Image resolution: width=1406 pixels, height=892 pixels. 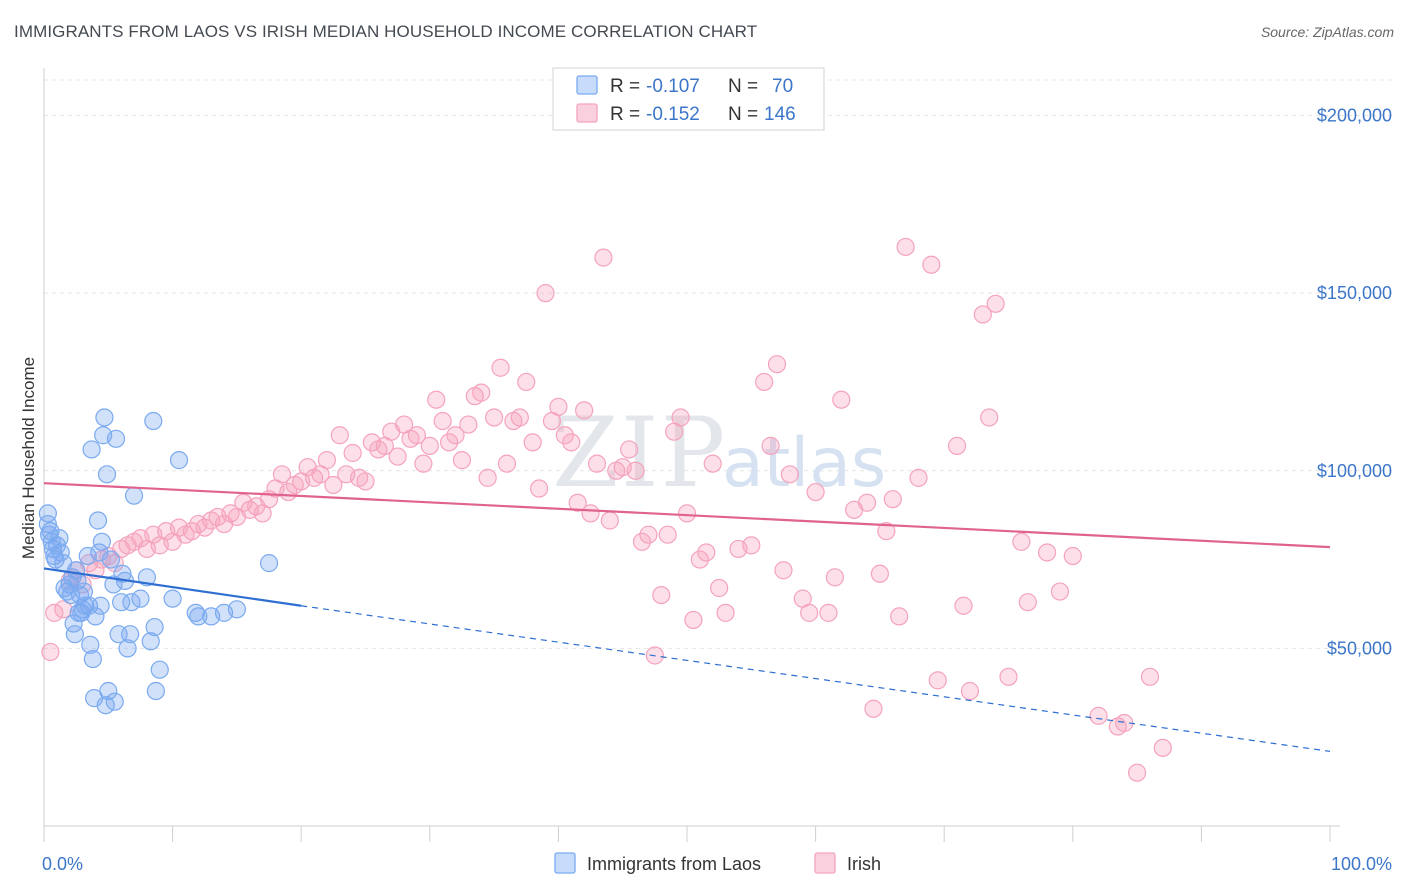 I want to click on legend-r-label-laos: R =, so click(x=625, y=86).